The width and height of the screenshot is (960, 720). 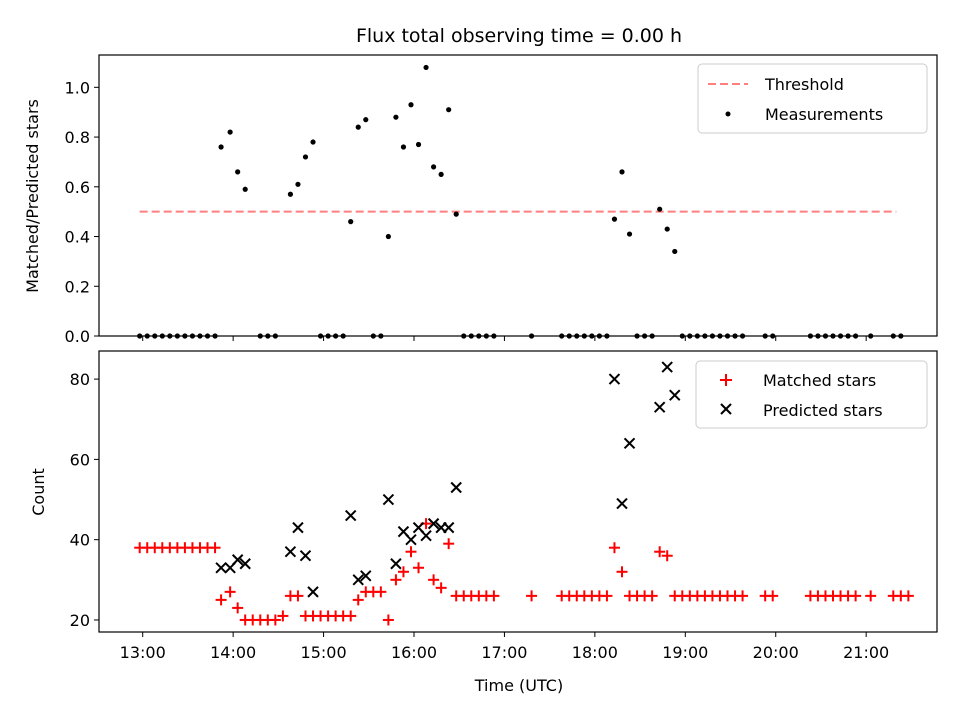 What do you see at coordinates (233, 652) in the screenshot?
I see `x-tick-label: 14:00` at bounding box center [233, 652].